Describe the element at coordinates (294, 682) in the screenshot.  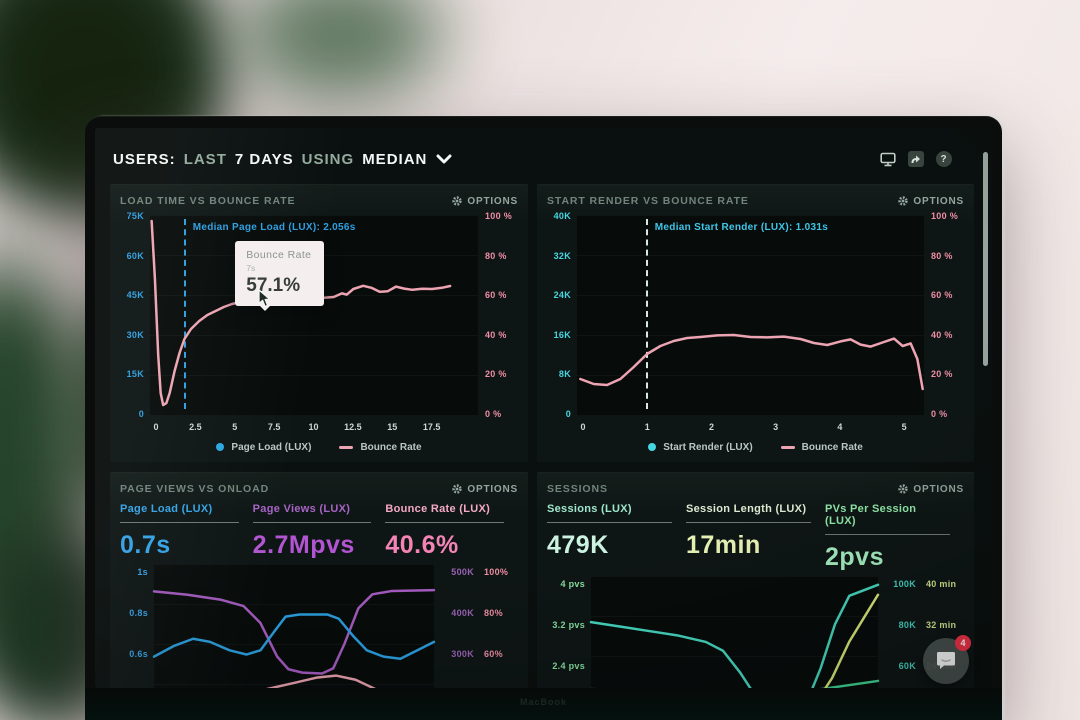
I see `series-bounce-rate` at that location.